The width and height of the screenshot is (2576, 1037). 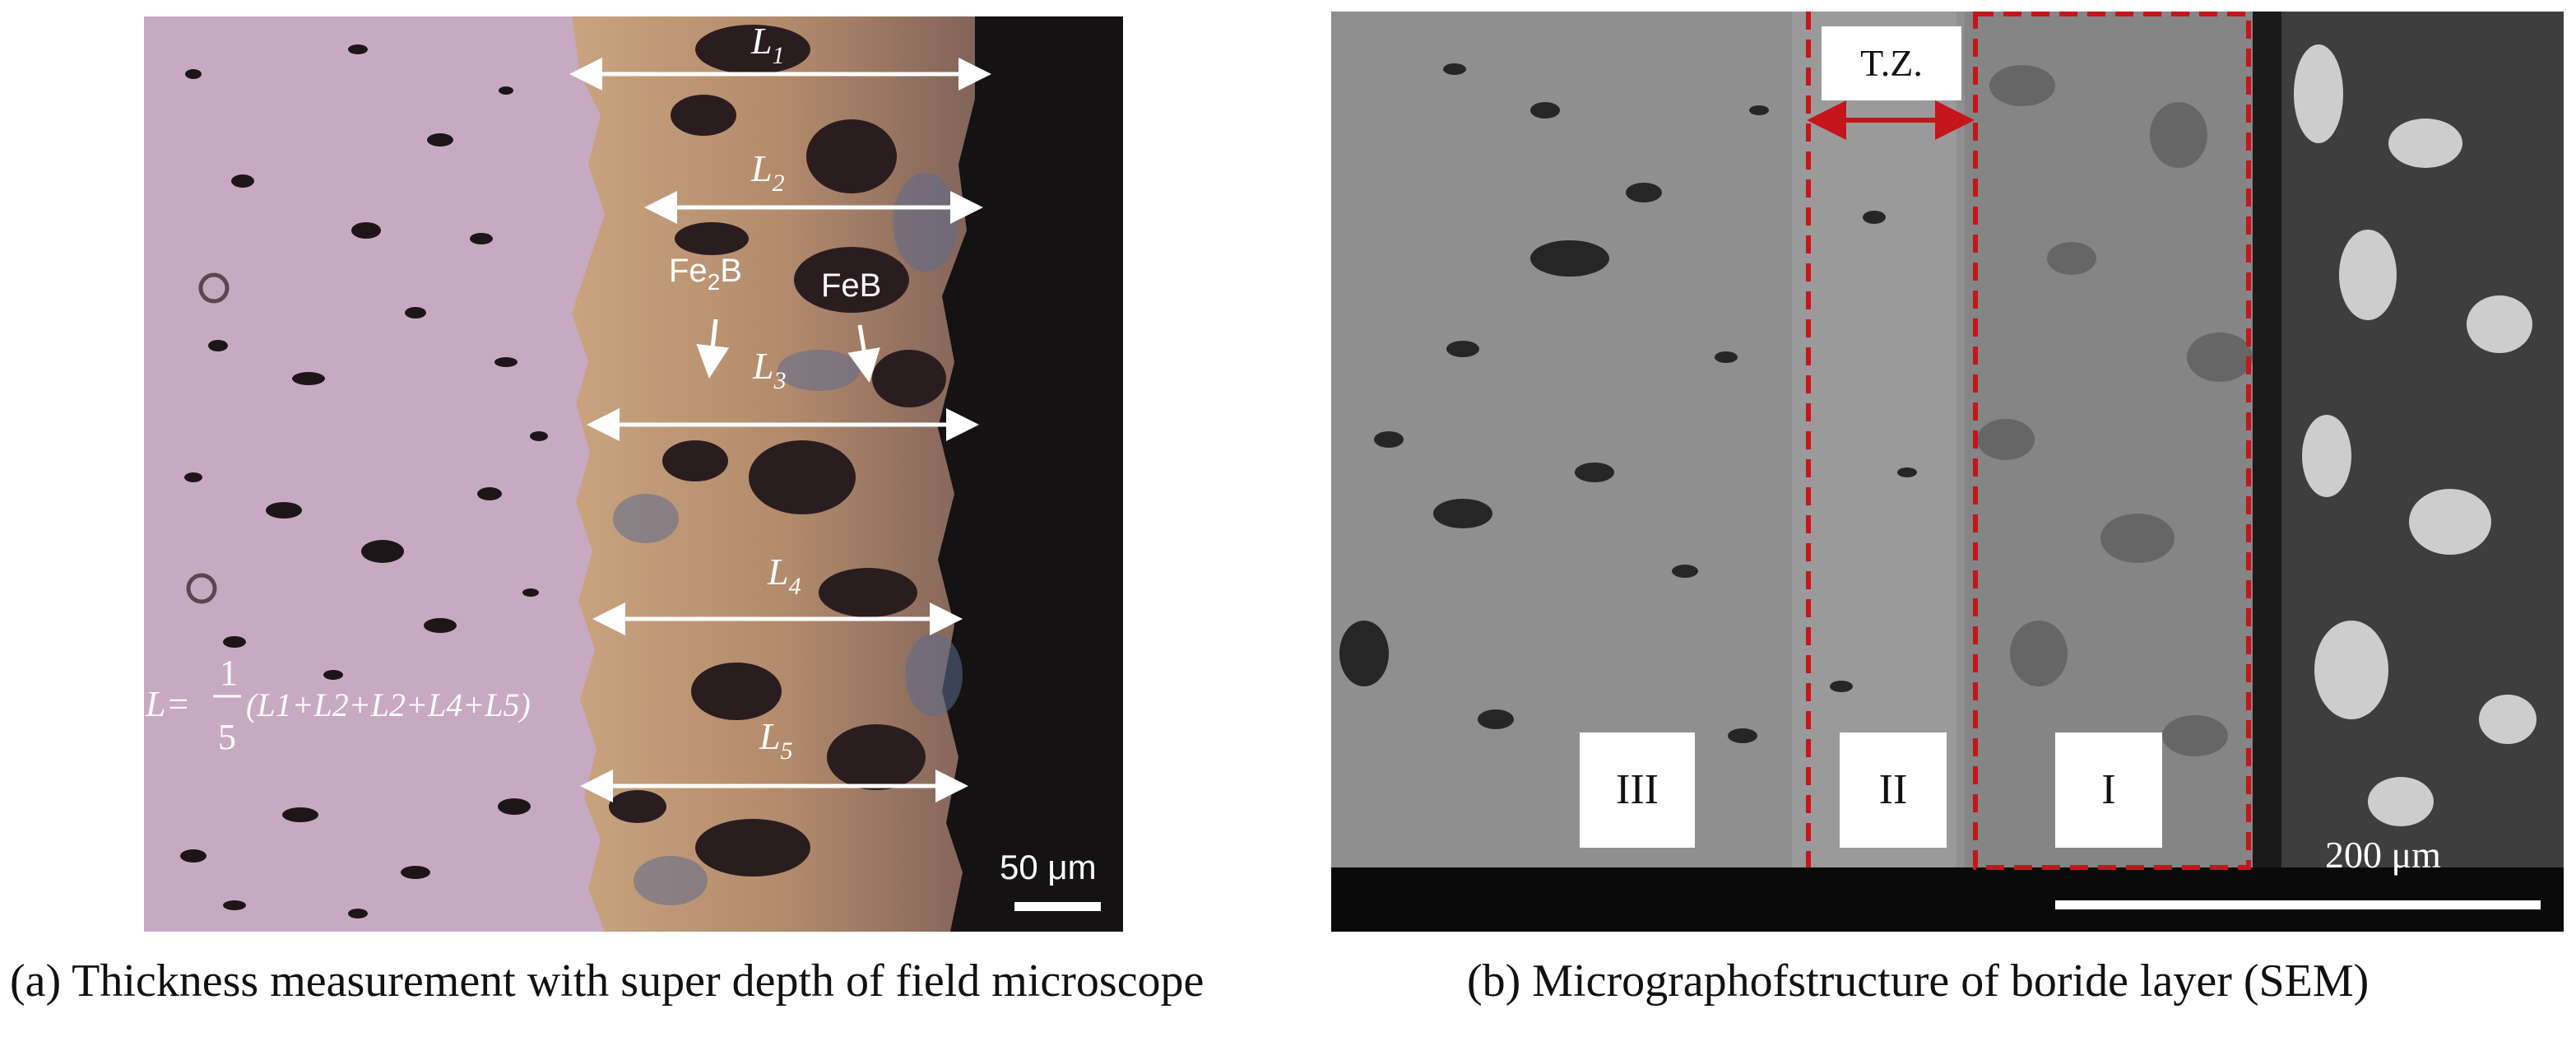 I want to click on formula-denominator: 5, so click(x=227, y=737).